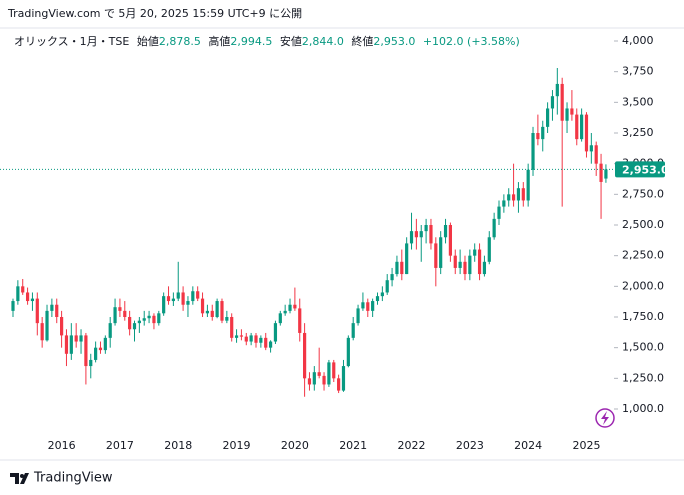 This screenshot has width=684, height=495. I want to click on x-tick-label: 2023, so click(470, 445).